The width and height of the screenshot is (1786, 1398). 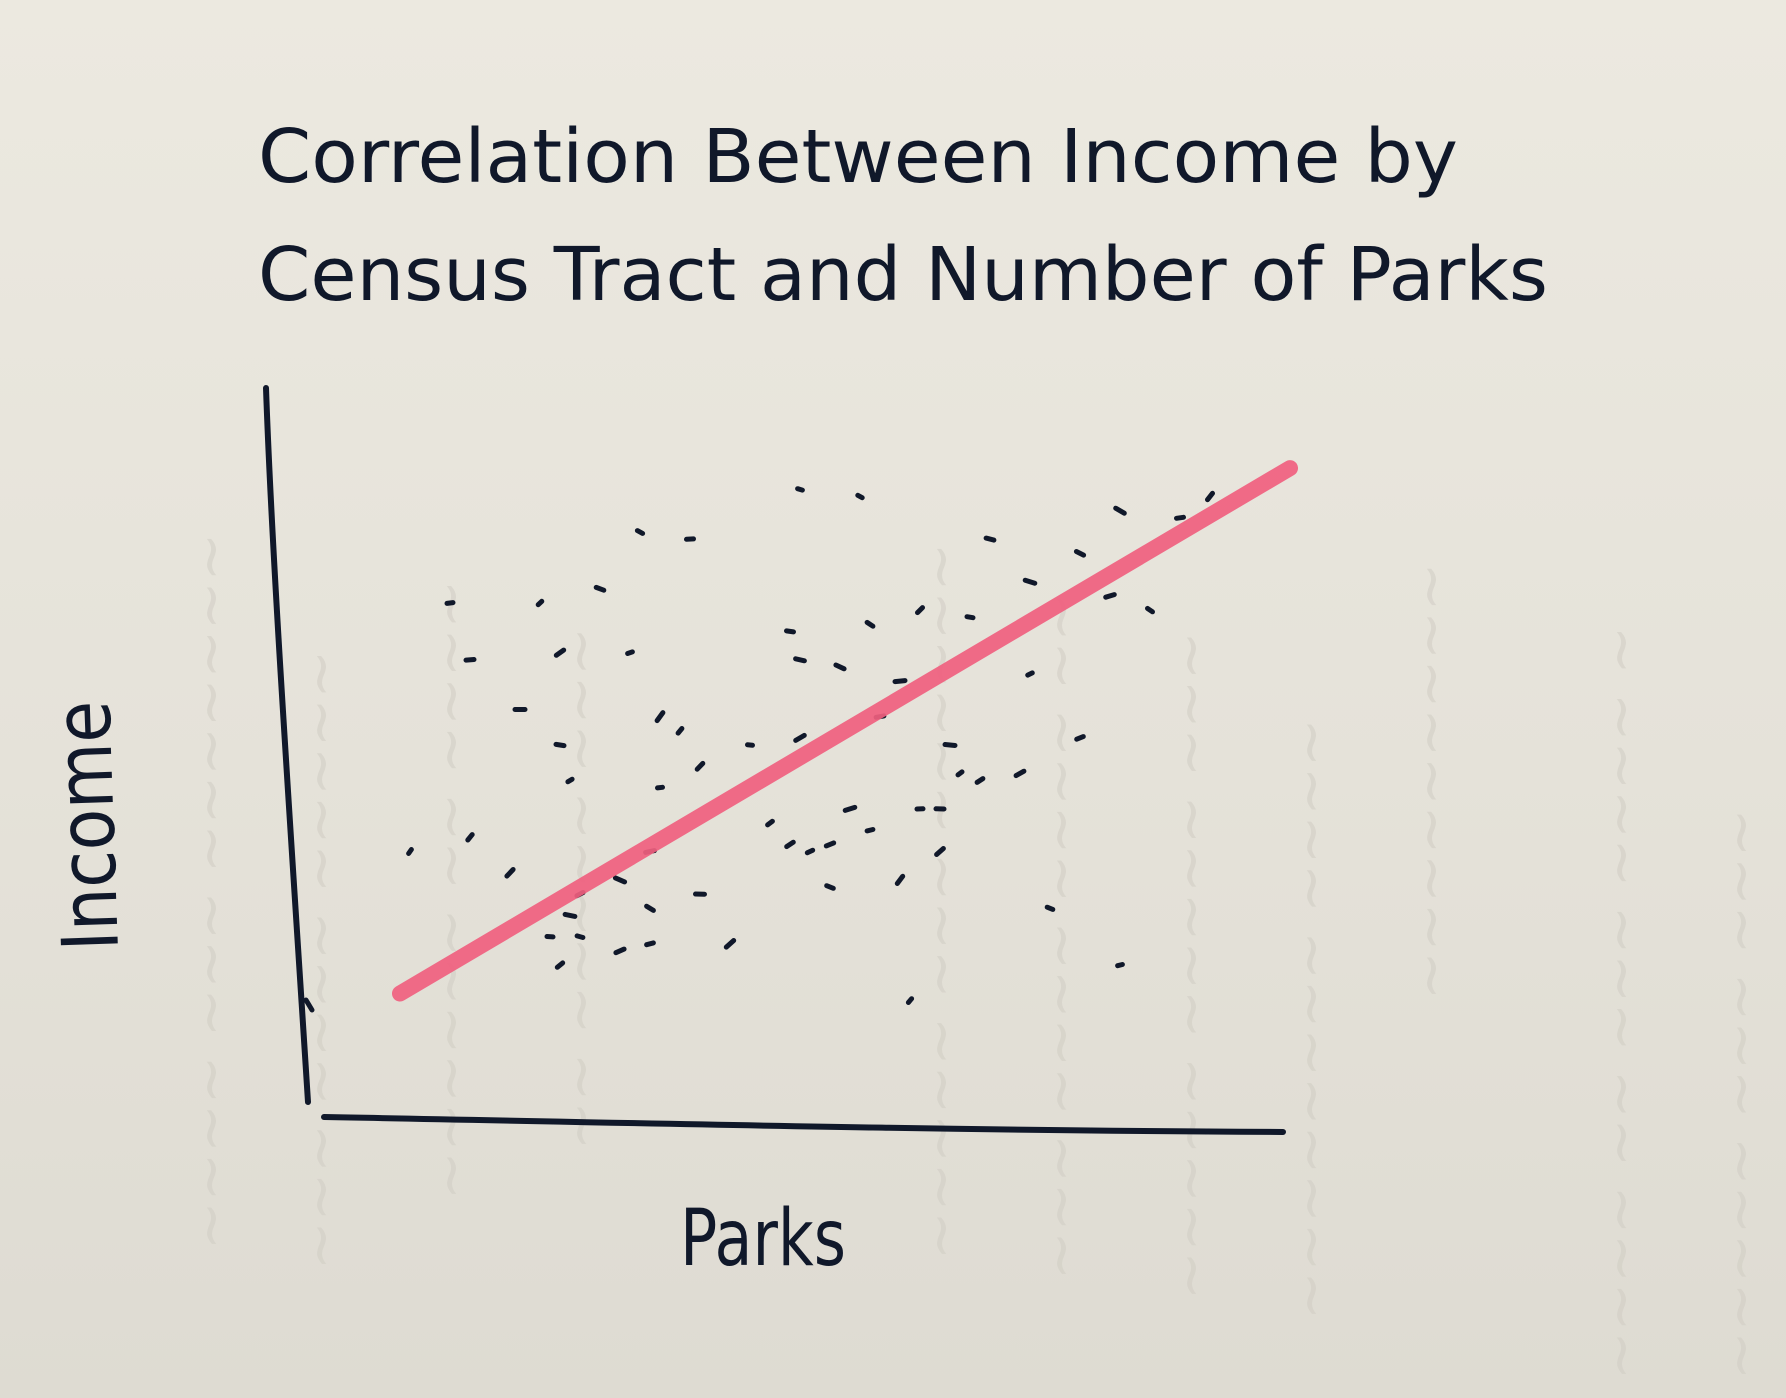 I want to click on x-axis-line, so click(x=803, y=1124).